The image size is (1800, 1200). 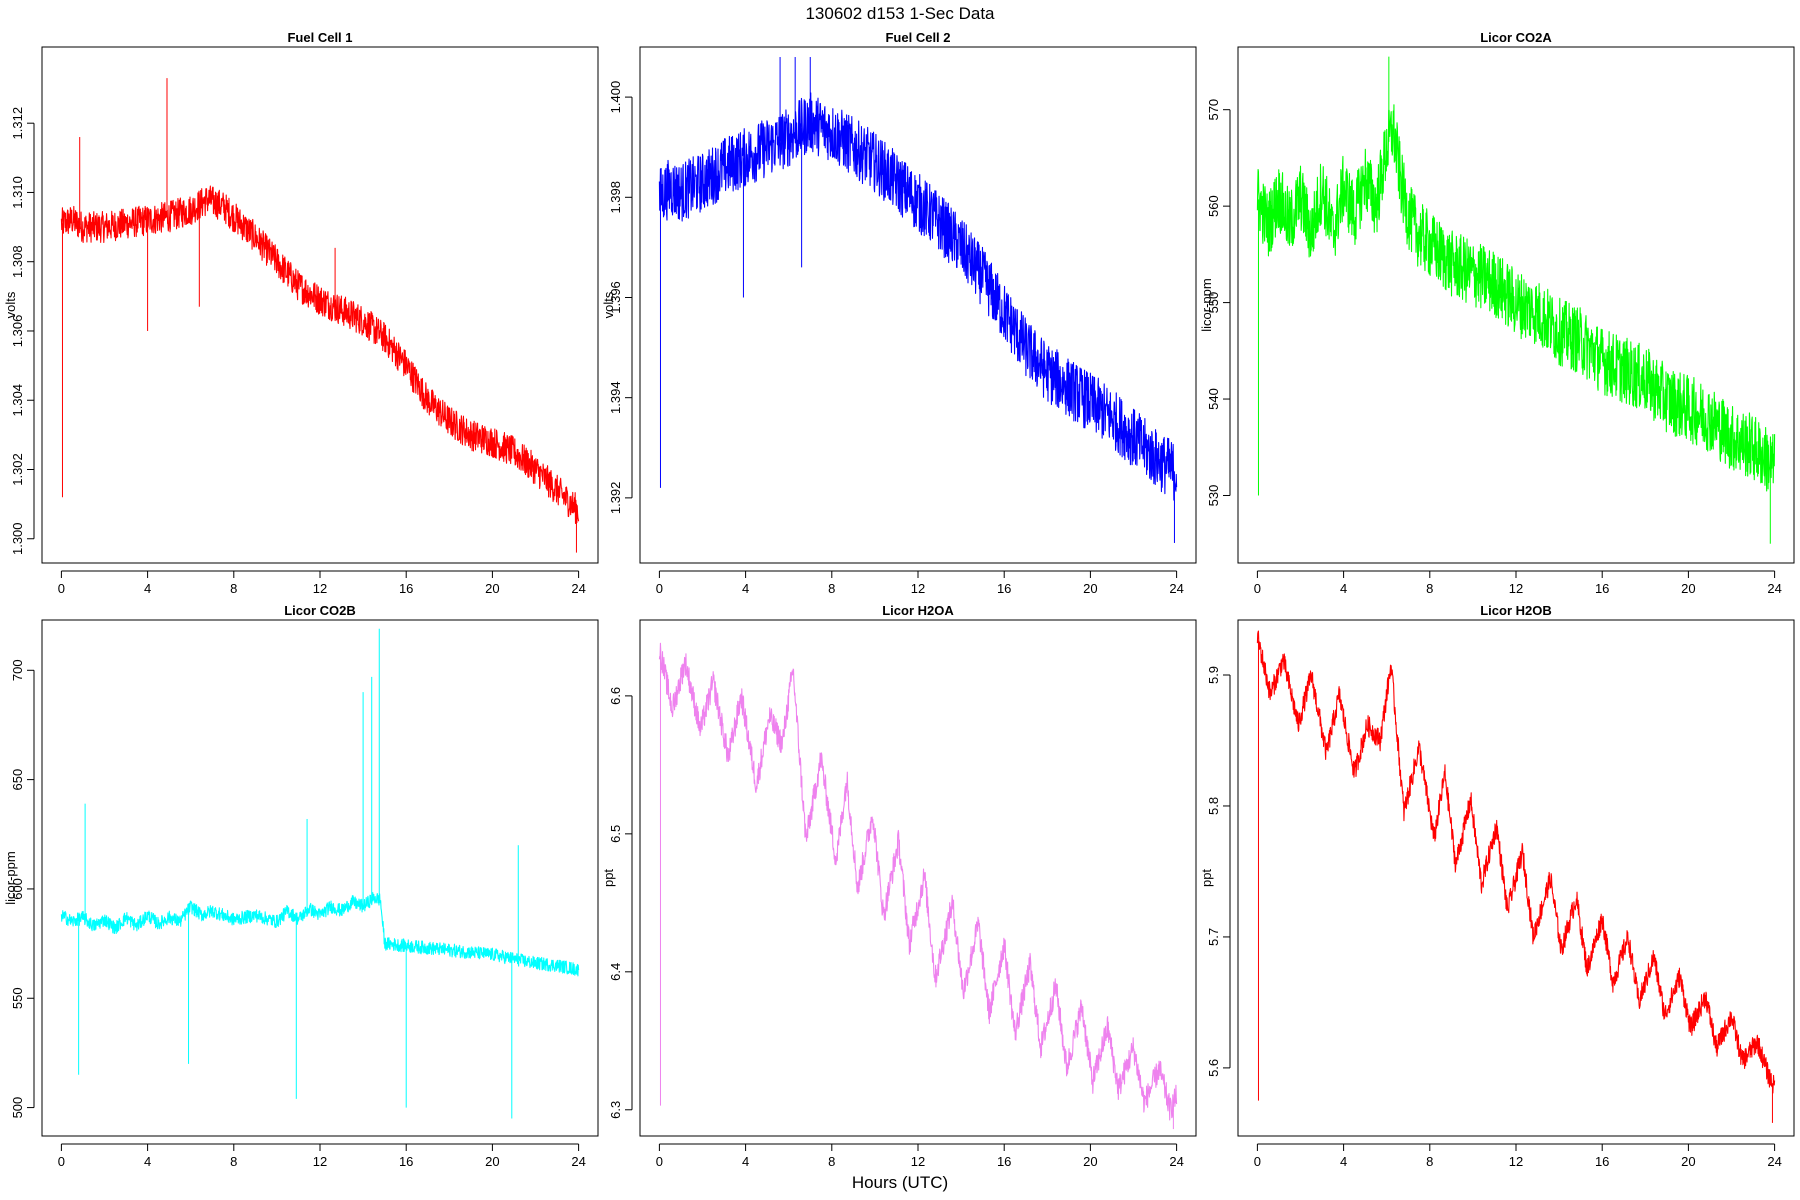 What do you see at coordinates (615, 397) in the screenshot?
I see `y-tick-label: 1.394` at bounding box center [615, 397].